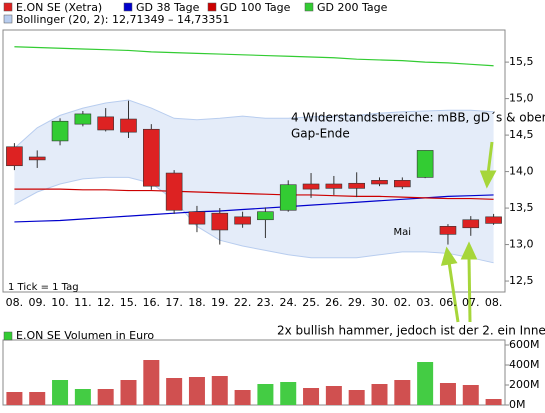  What do you see at coordinates (43, 287) in the screenshot?
I see `annotation: 1 Tick = 1 Tag` at bounding box center [43, 287].